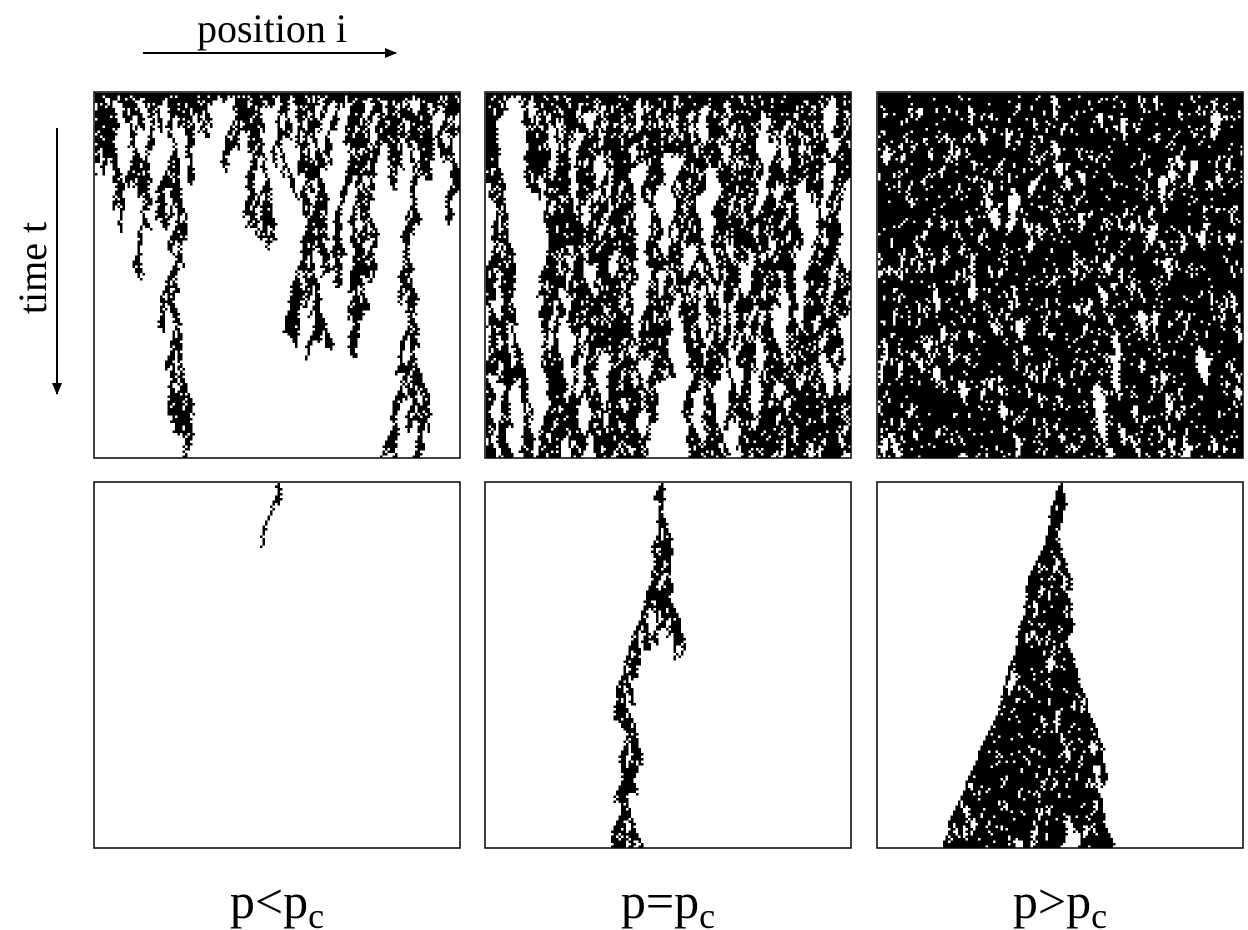 The image size is (1248, 930). Describe the element at coordinates (32, 268) in the screenshot. I see `y-axis-label: time t` at that location.